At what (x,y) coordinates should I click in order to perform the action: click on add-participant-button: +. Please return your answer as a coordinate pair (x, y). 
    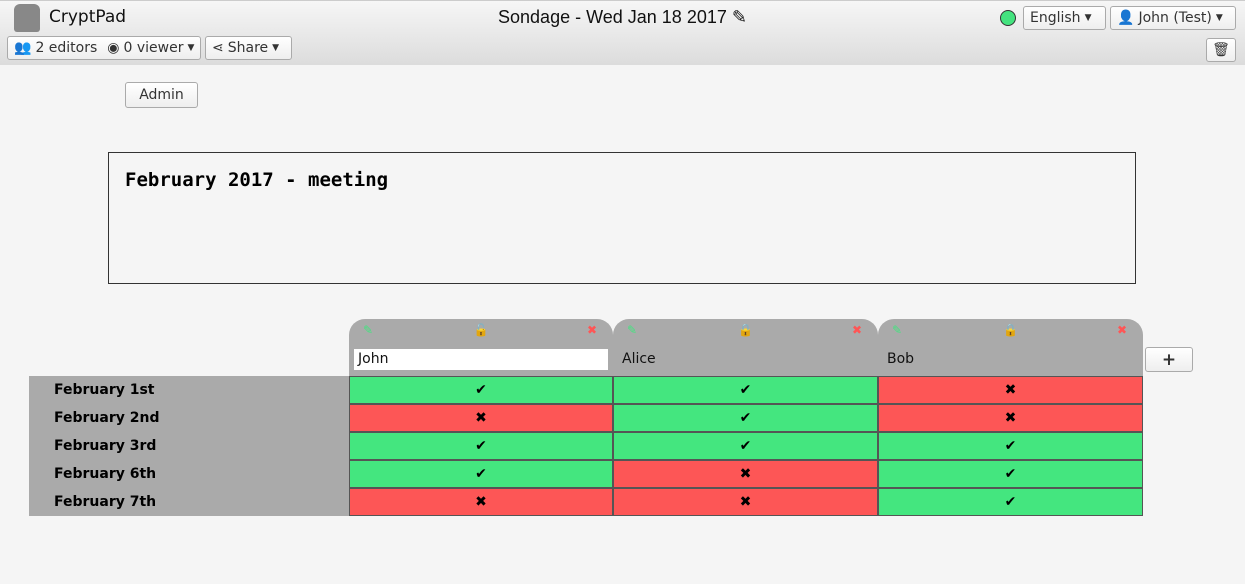
    Looking at the image, I should click on (1169, 359).